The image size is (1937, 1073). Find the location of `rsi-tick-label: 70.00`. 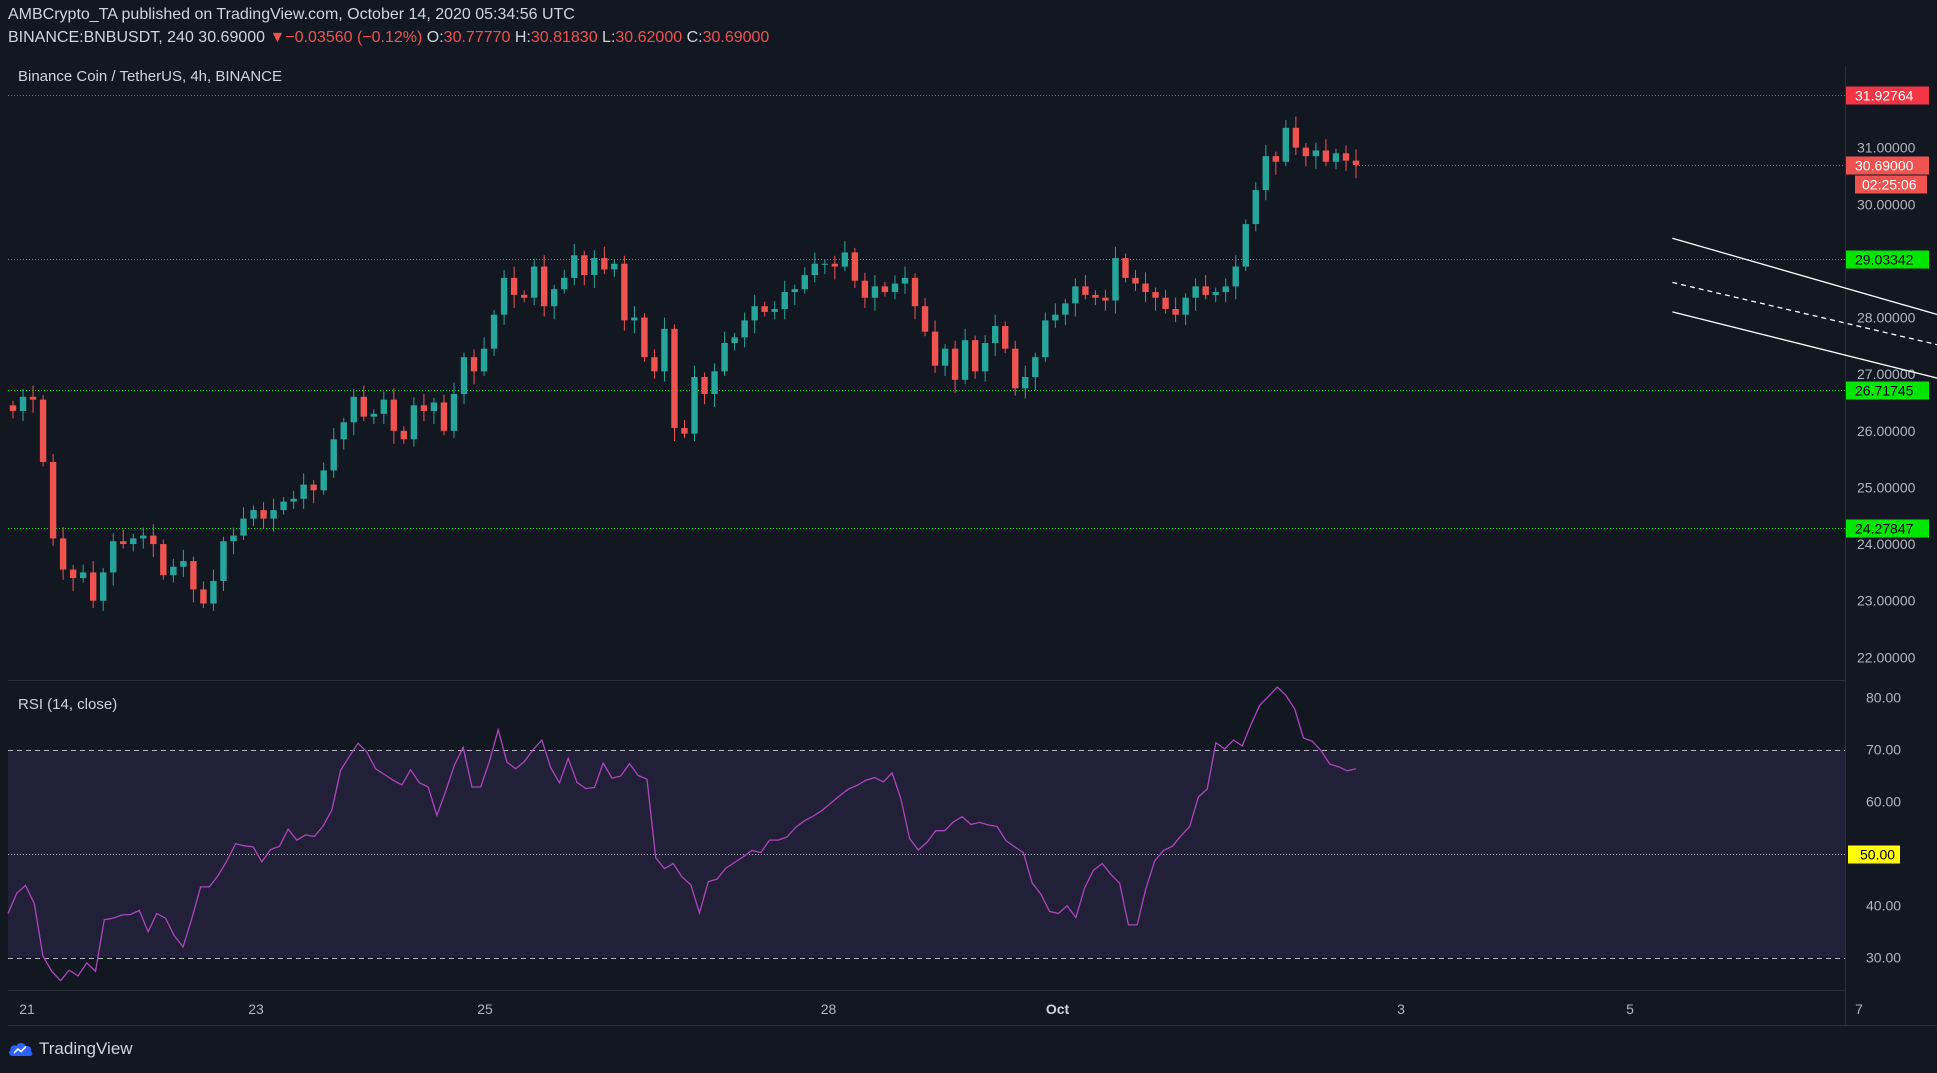

rsi-tick-label: 70.00 is located at coordinates (1883, 750).